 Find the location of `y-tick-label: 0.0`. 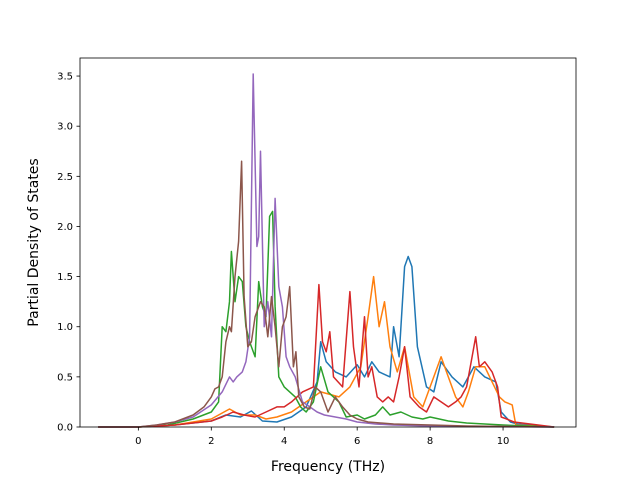

y-tick-label: 0.0 is located at coordinates (65, 428).